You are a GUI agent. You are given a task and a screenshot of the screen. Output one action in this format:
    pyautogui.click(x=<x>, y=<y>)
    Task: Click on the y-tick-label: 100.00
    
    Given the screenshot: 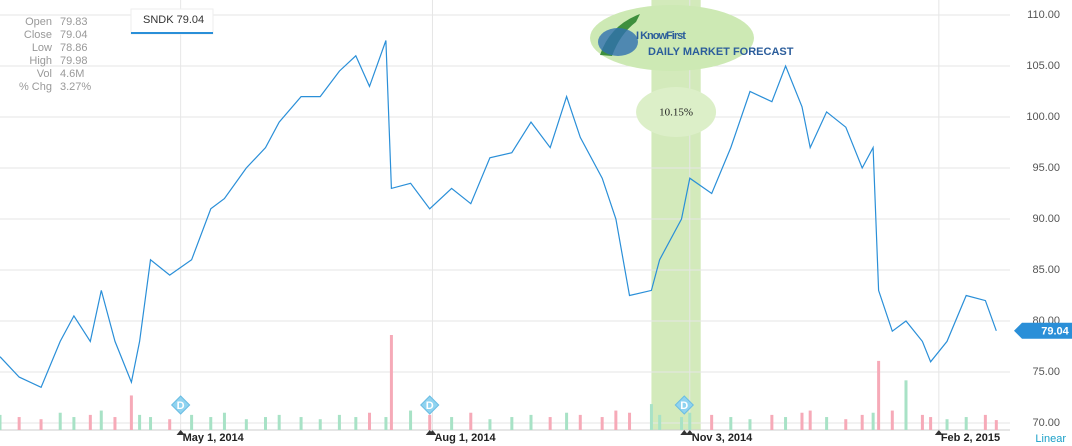 What is the action you would take?
    pyautogui.click(x=1043, y=117)
    